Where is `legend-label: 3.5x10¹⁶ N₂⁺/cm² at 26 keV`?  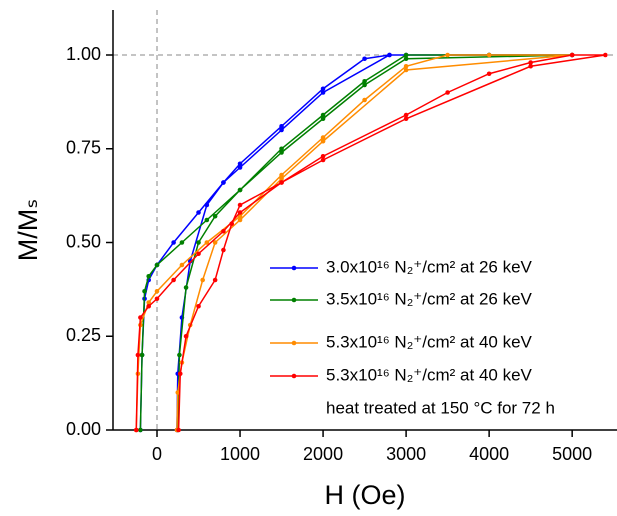
legend-label: 3.5x10¹⁶ N₂⁺/cm² at 26 keV is located at coordinates (429, 298).